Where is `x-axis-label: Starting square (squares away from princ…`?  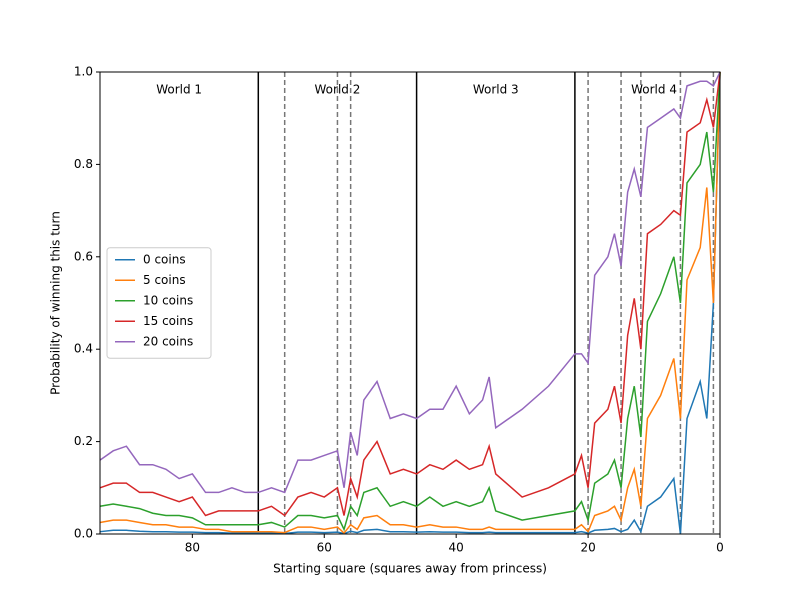
x-axis-label: Starting square (squares away from princ… is located at coordinates (410, 569).